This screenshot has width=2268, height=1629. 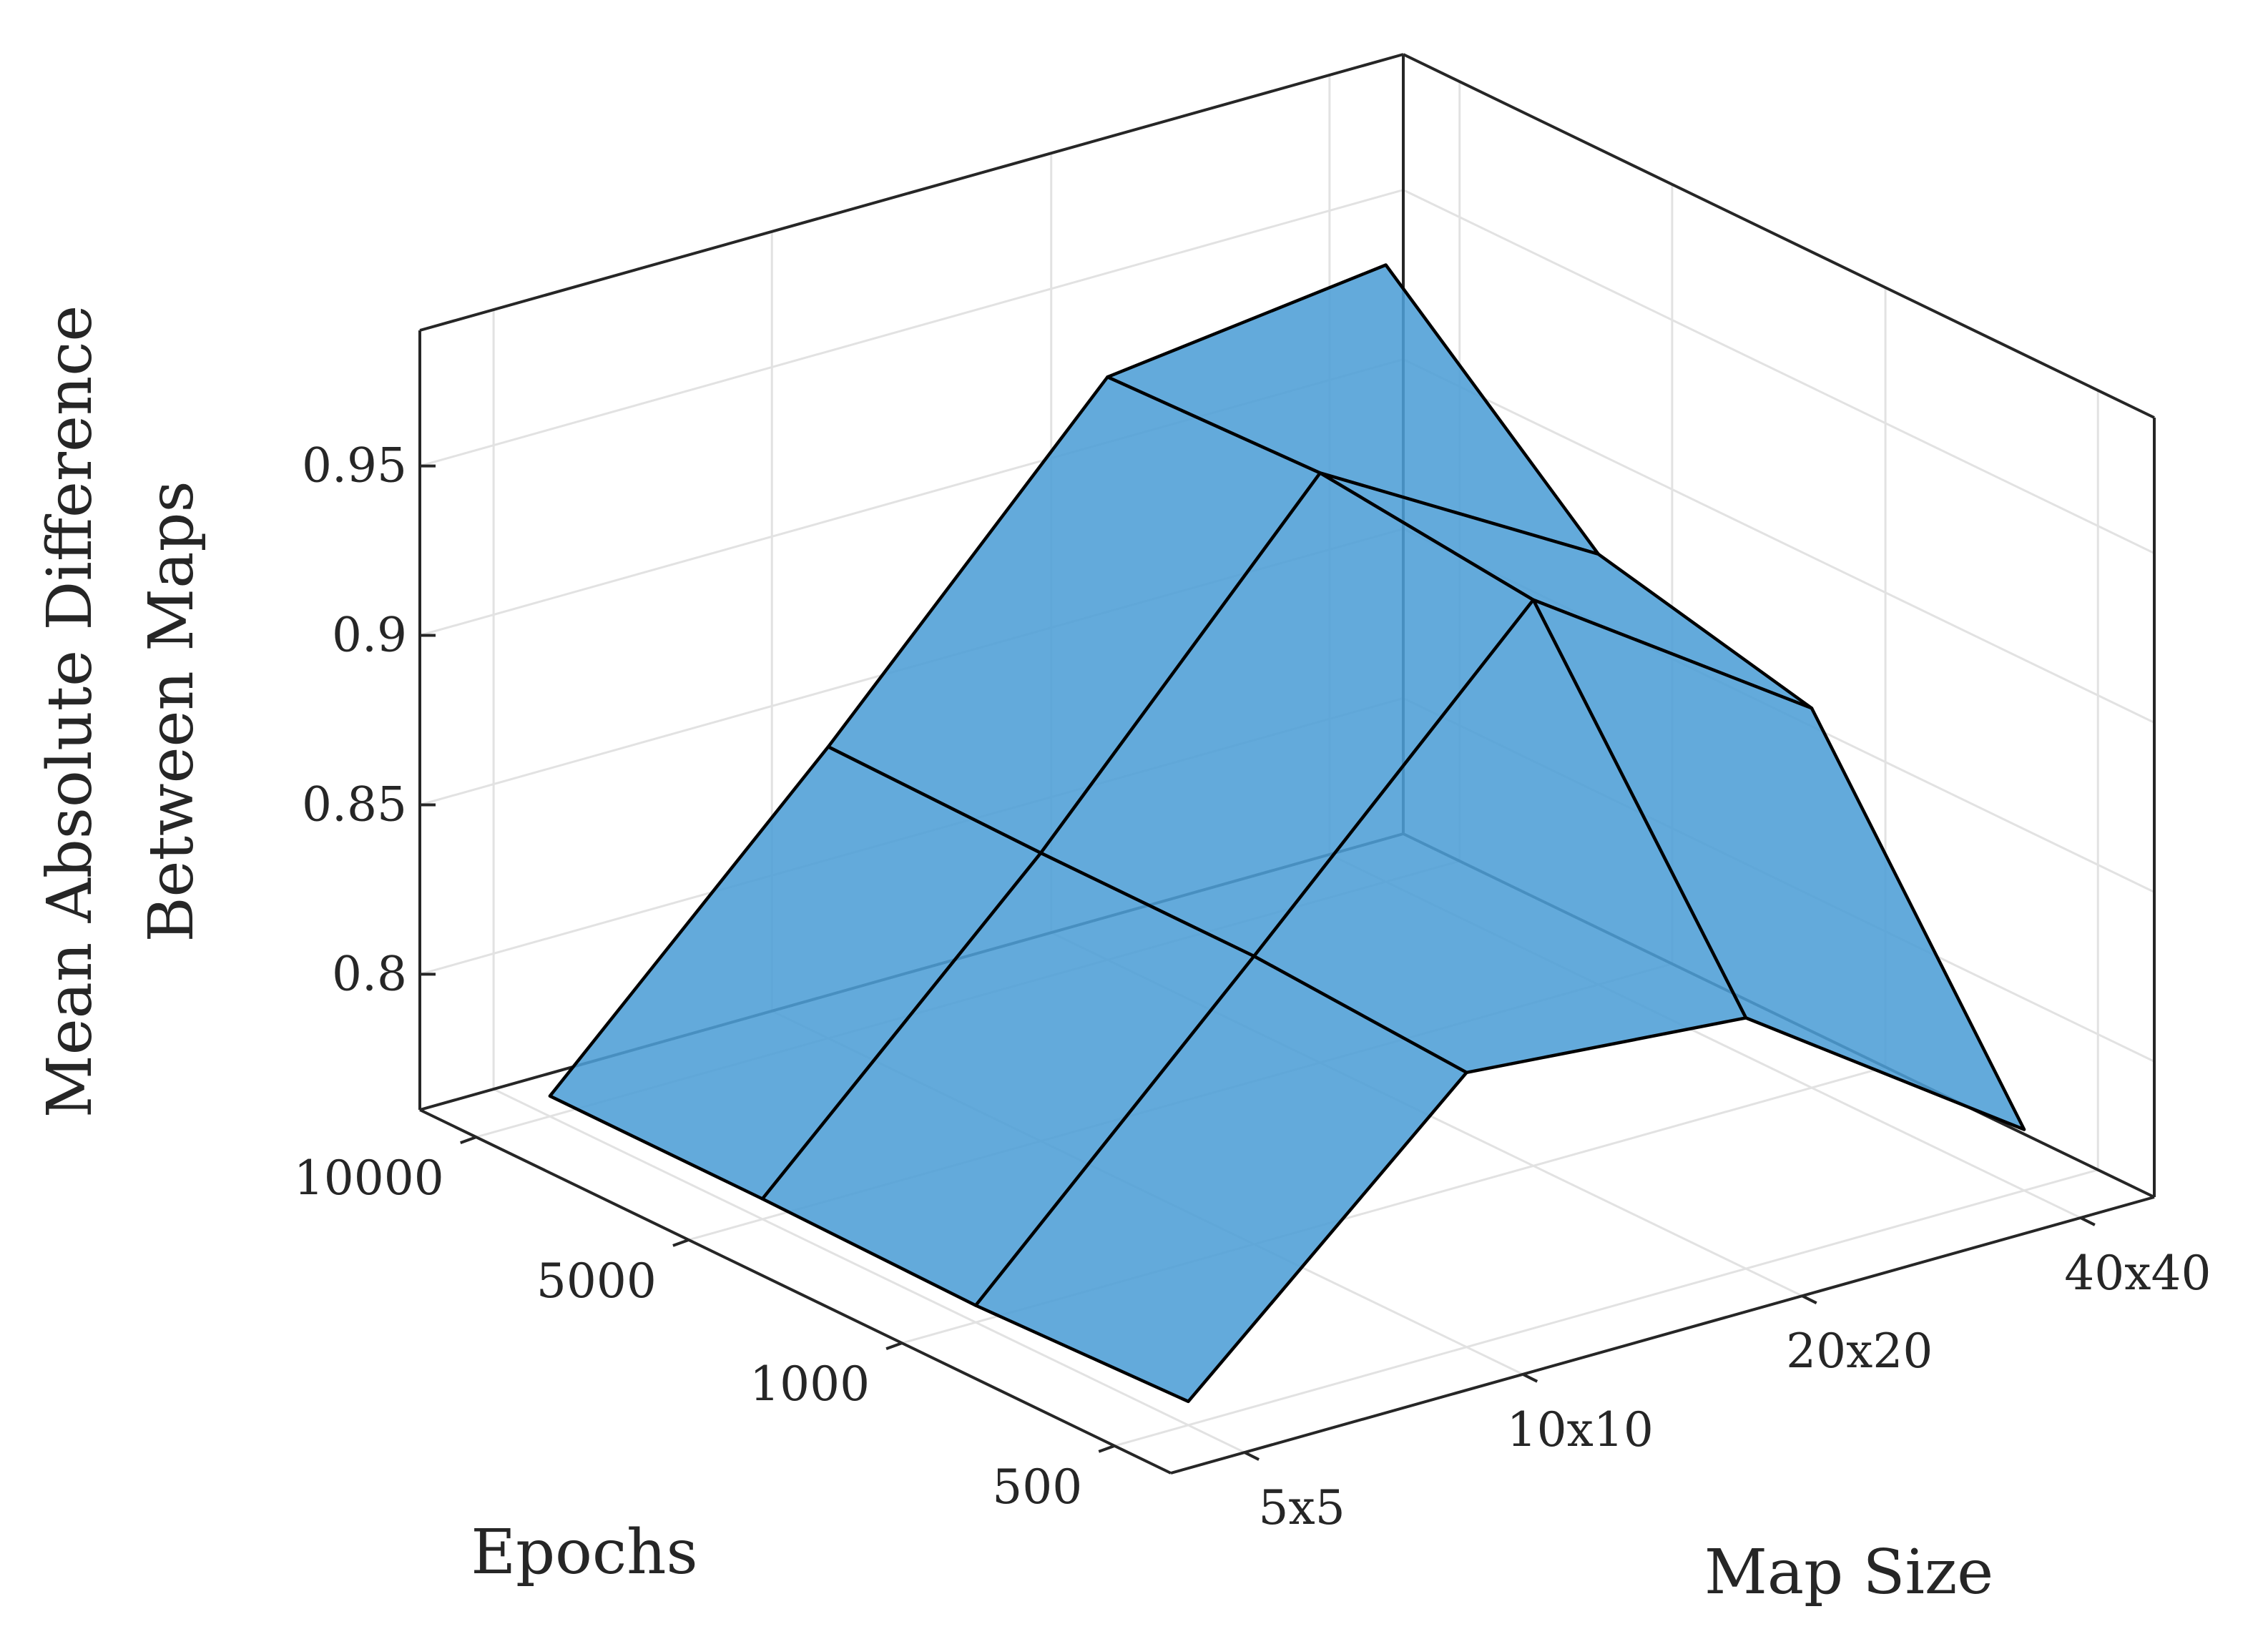 I want to click on x-axis-label: Map Size, so click(x=1848, y=1572).